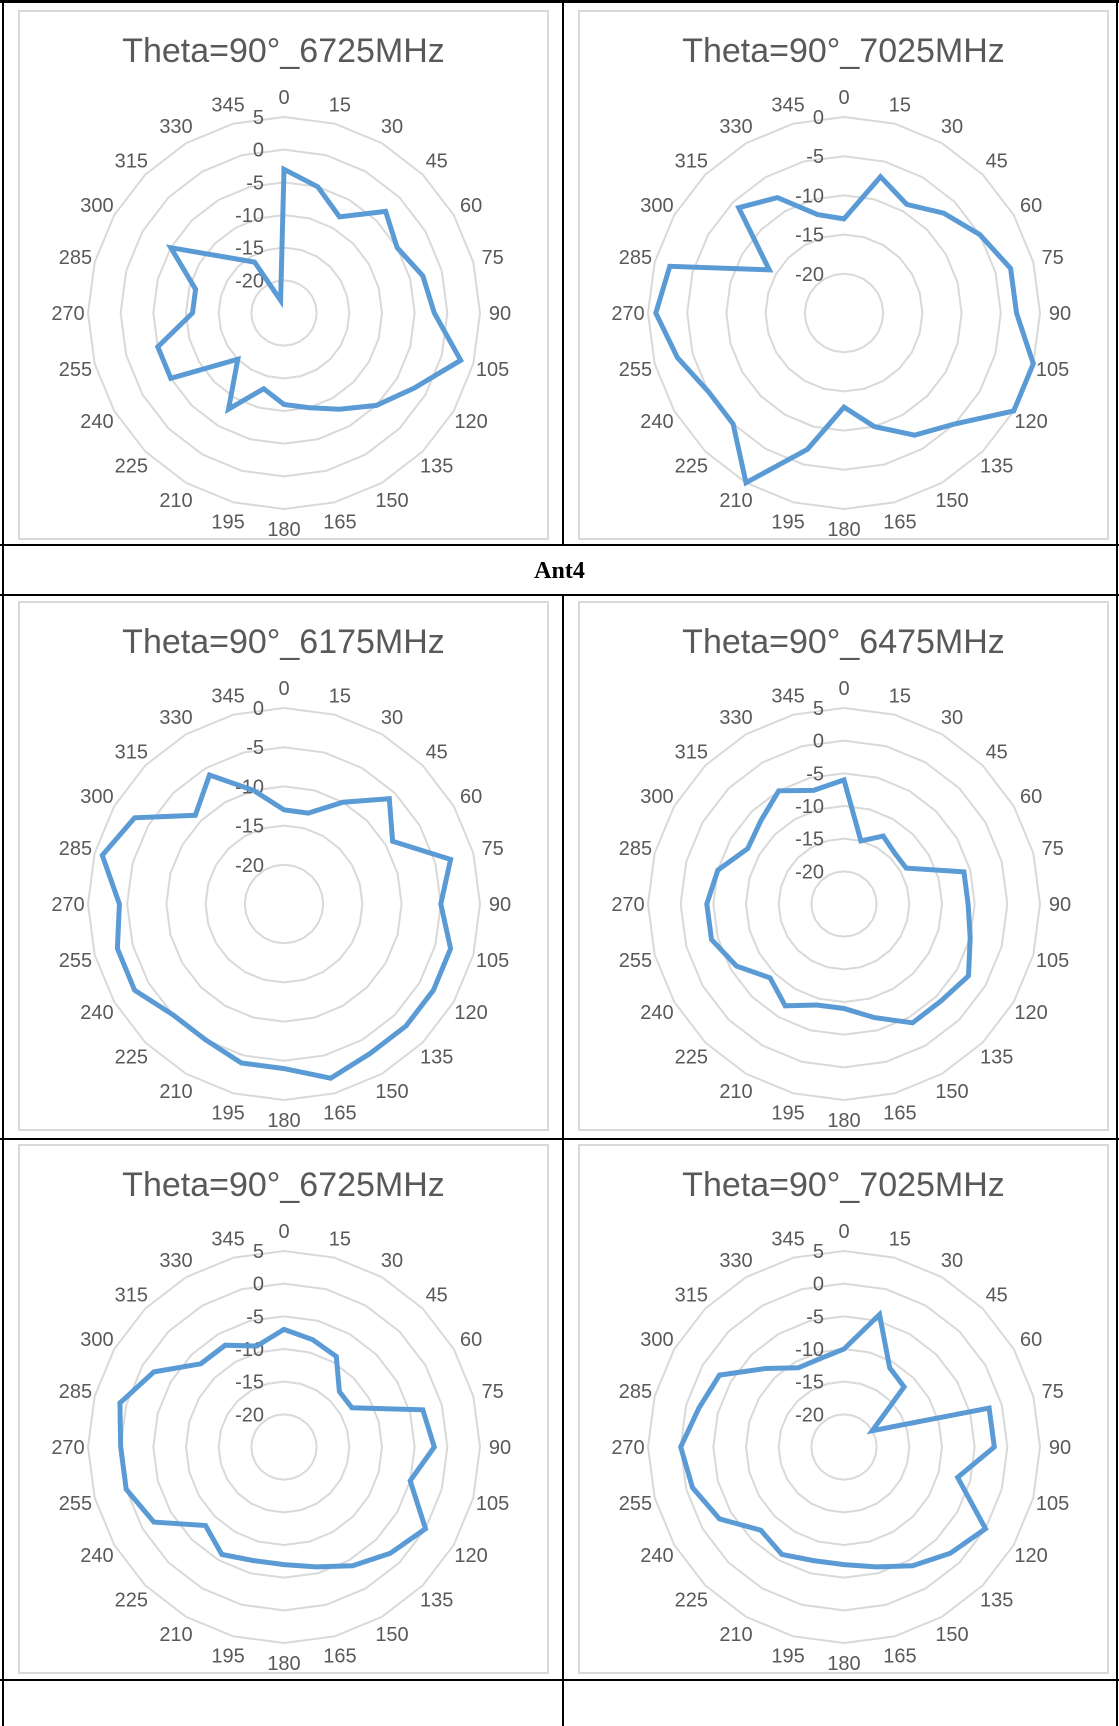 This screenshot has width=1119, height=1726. I want to click on chart-frame, so click(283, 275).